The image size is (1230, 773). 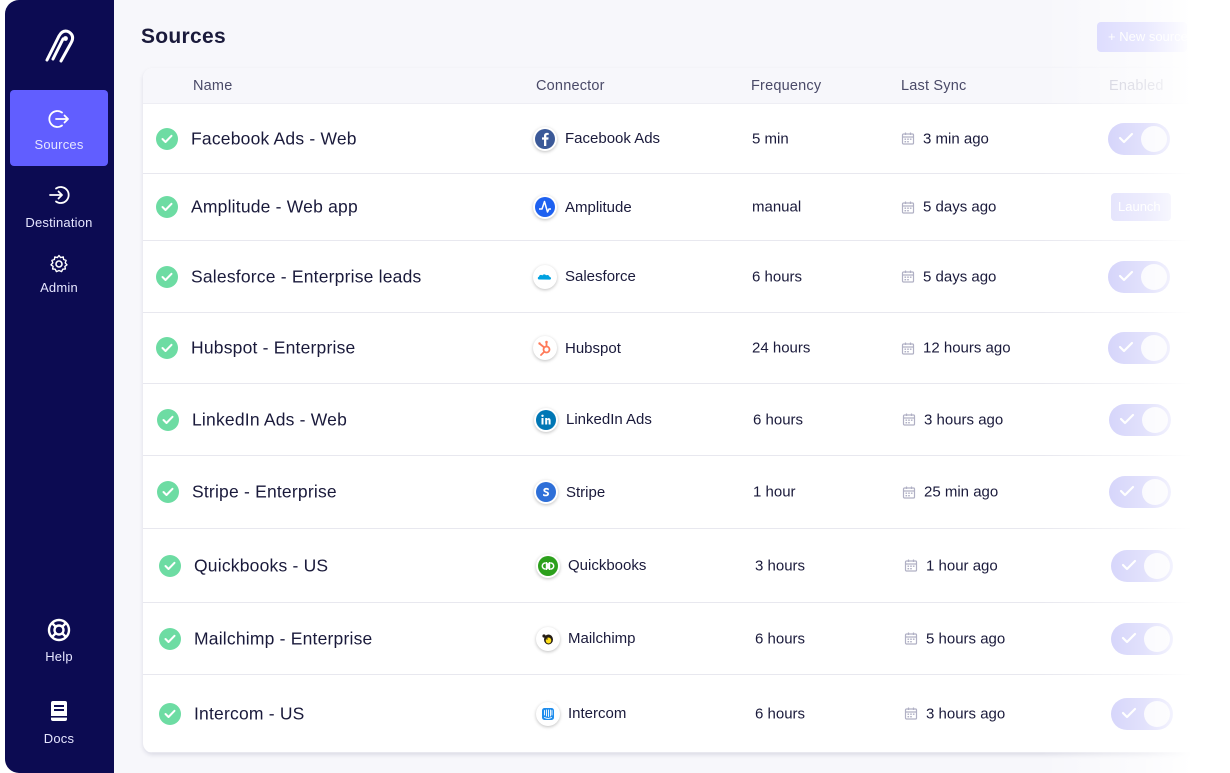 I want to click on connector-cell: Mailchimp, so click(x=586, y=638).